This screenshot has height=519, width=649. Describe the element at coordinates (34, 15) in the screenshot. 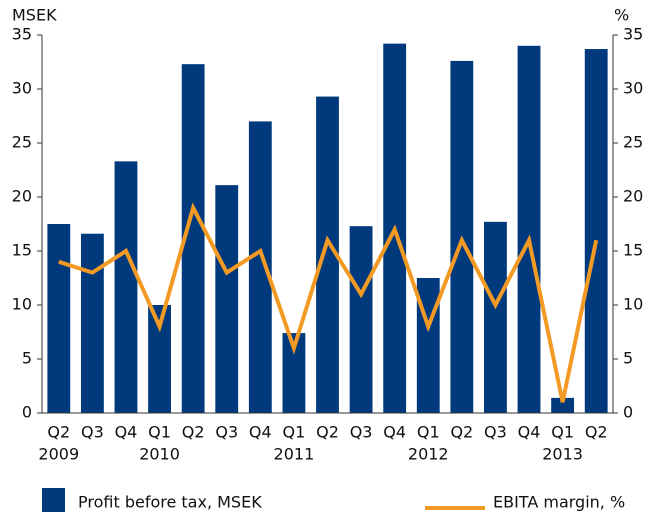

I see `y-axis-label: MSEK` at that location.